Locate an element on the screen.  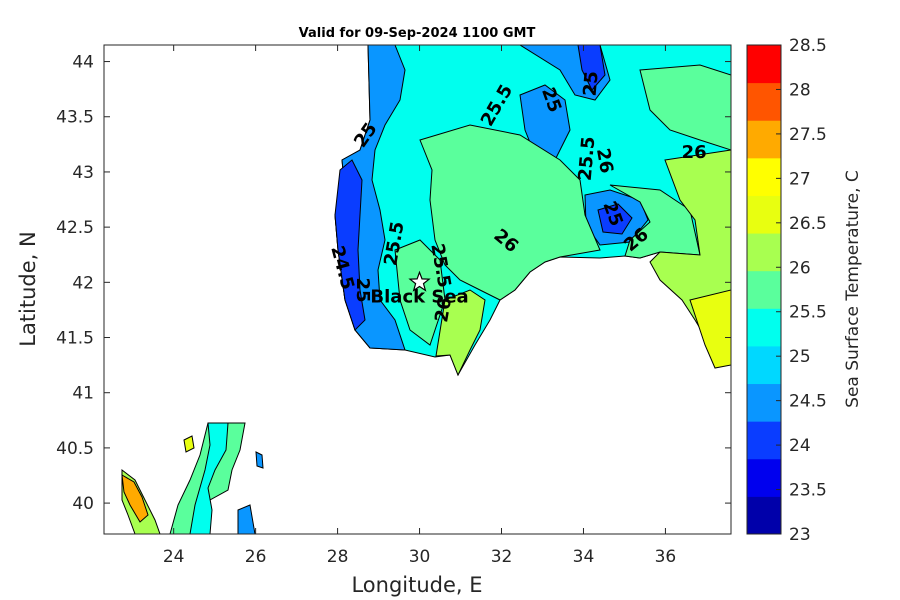
y-tick-label: 41.5 is located at coordinates (75, 339).